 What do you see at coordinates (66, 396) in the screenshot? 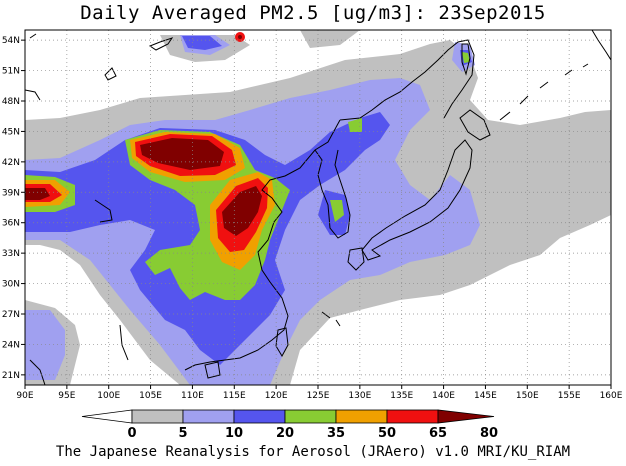
I see `x-tick-label: 95E` at bounding box center [66, 396].